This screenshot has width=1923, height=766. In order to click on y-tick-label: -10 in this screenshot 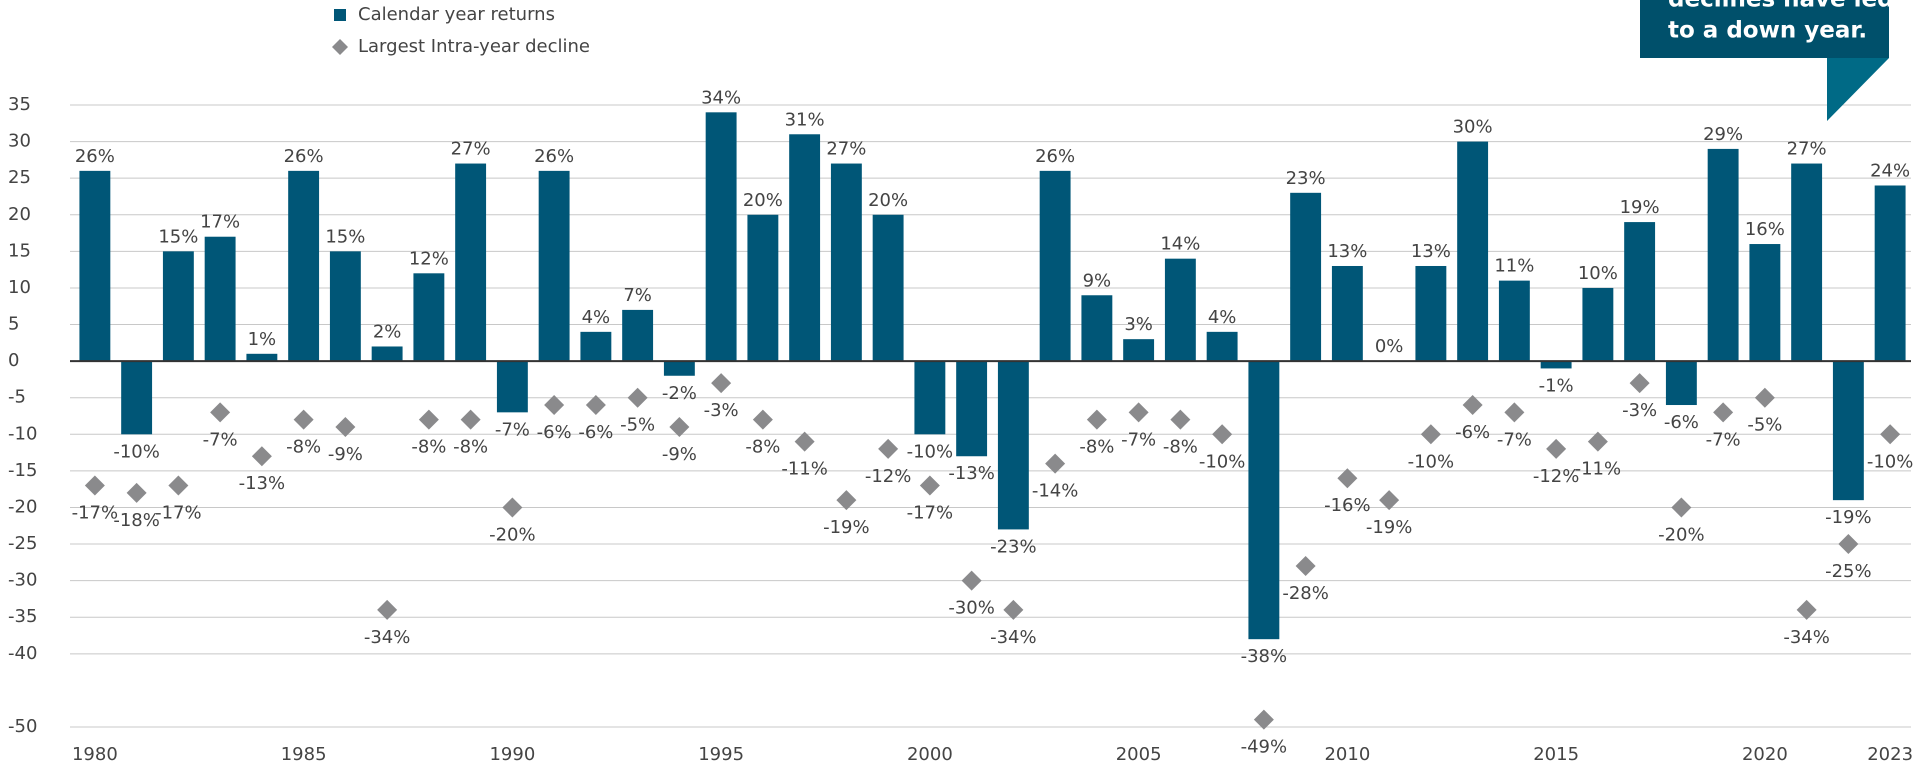, I will do `click(22, 433)`.